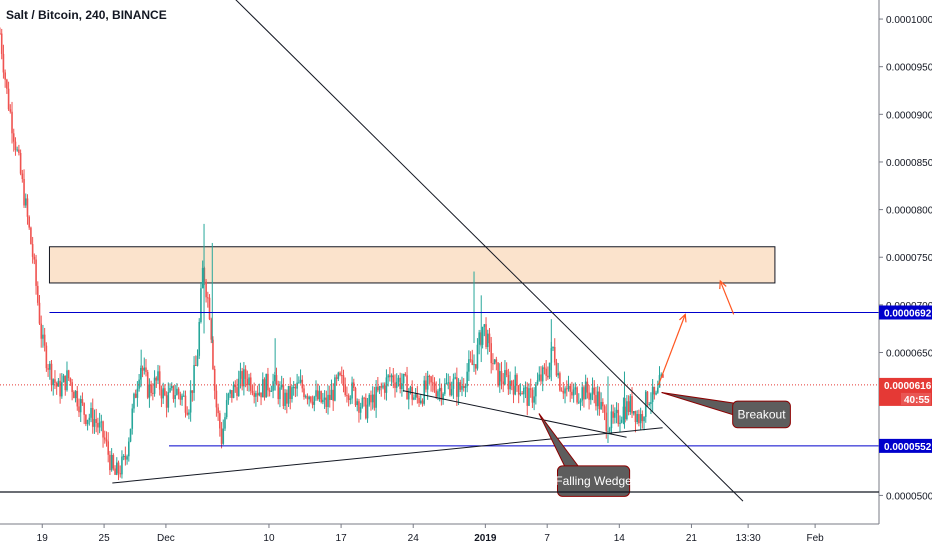 This screenshot has width=932, height=550. I want to click on arrow-shaft, so click(727, 297).